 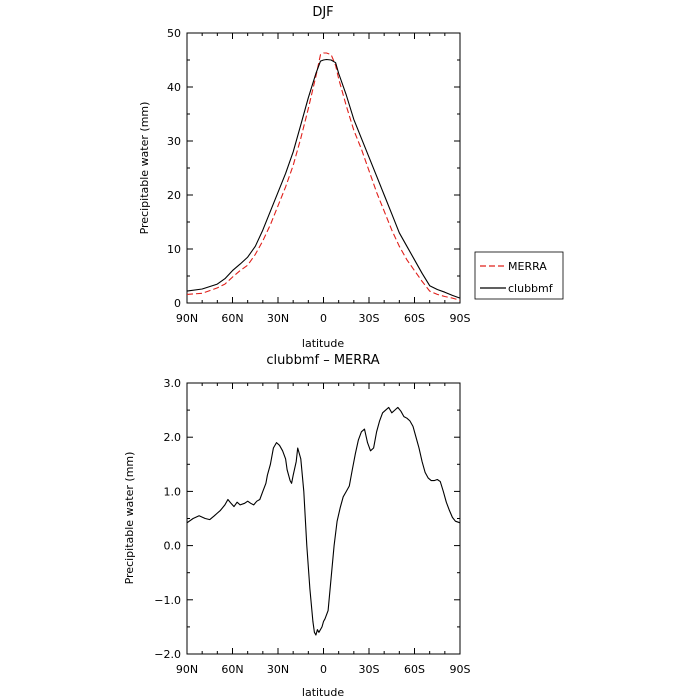 What do you see at coordinates (187, 669) in the screenshot?
I see `bottom-xtick-label: 90N` at bounding box center [187, 669].